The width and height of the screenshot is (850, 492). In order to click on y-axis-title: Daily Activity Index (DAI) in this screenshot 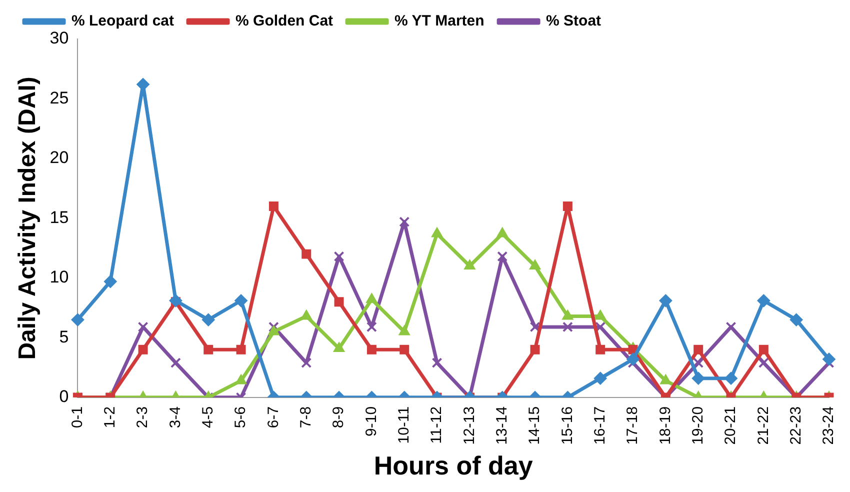, I will do `click(28, 218)`.